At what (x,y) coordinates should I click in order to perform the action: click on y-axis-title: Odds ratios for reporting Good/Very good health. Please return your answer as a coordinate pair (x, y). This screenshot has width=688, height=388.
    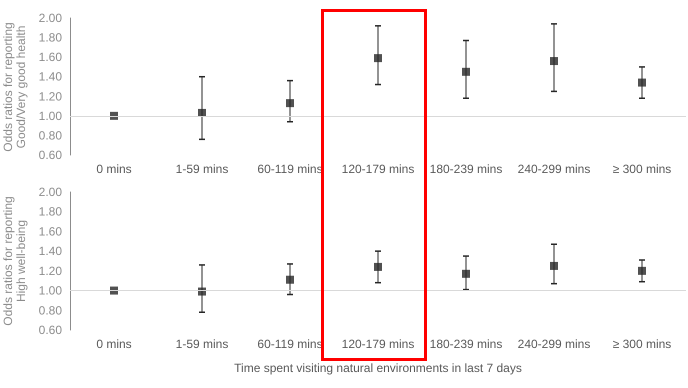
    Looking at the image, I should click on (15, 87).